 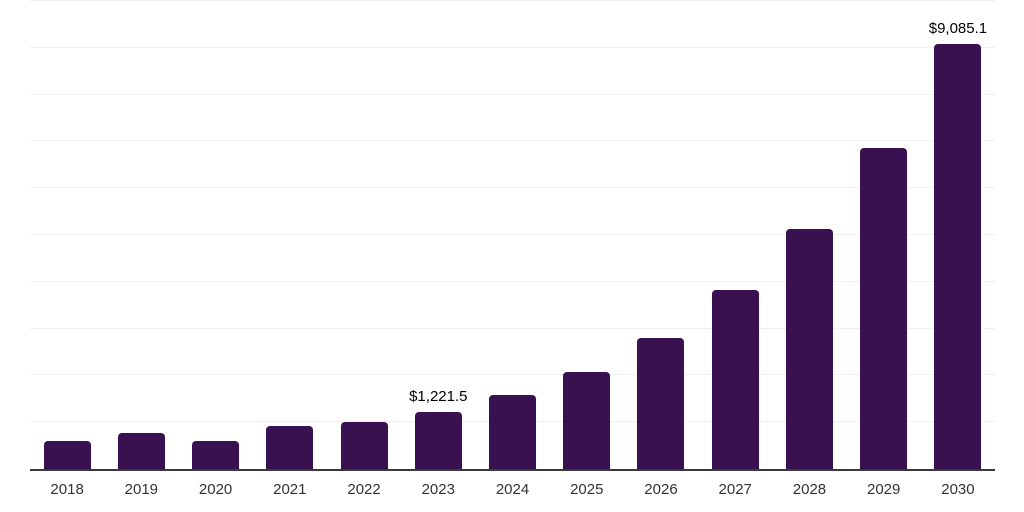 I want to click on x-tick-label-2019: 2019, so click(x=141, y=489).